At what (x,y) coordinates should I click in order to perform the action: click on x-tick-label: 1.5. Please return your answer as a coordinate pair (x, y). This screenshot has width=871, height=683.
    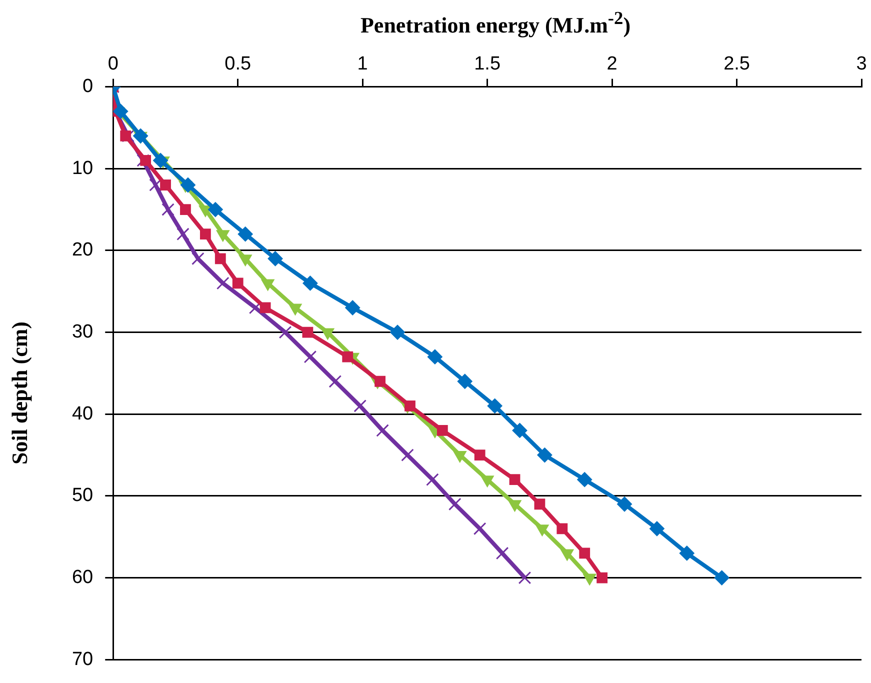
    Looking at the image, I should click on (487, 64).